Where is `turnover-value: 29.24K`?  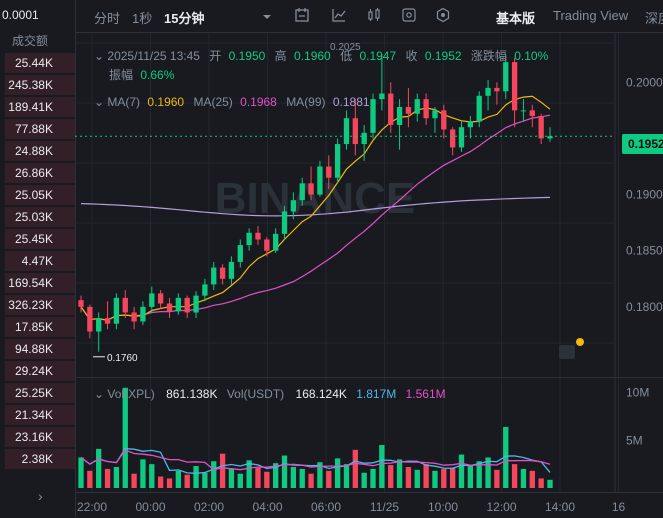
turnover-value: 29.24K is located at coordinates (33, 371).